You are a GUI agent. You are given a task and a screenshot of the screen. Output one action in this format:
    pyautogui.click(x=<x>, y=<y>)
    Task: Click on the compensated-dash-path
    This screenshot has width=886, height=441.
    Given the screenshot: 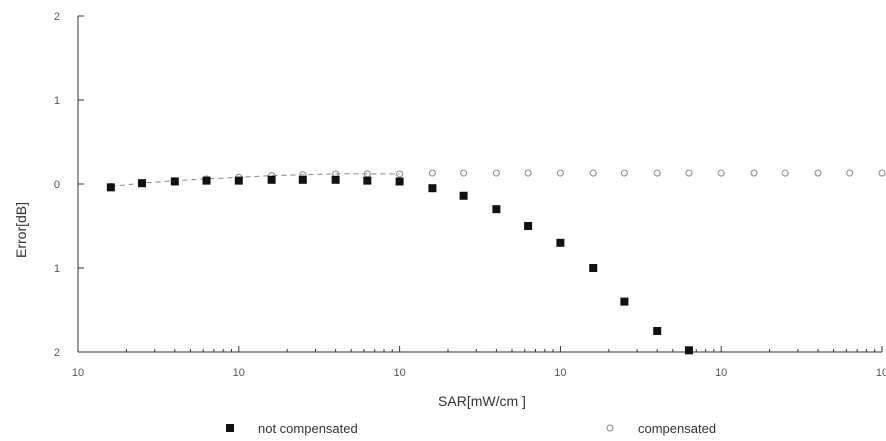 What is the action you would take?
    pyautogui.click(x=255, y=180)
    